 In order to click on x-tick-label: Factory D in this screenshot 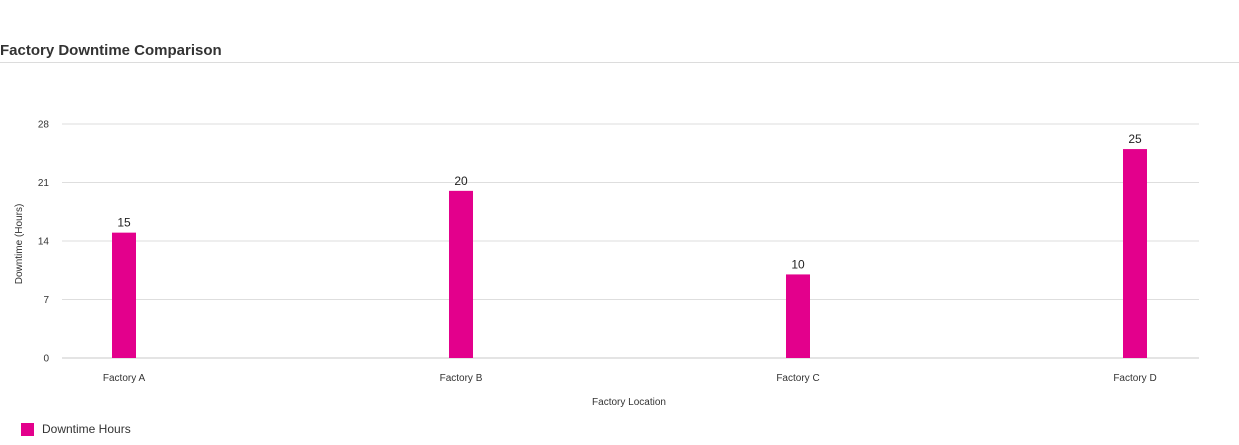, I will do `click(1134, 378)`.